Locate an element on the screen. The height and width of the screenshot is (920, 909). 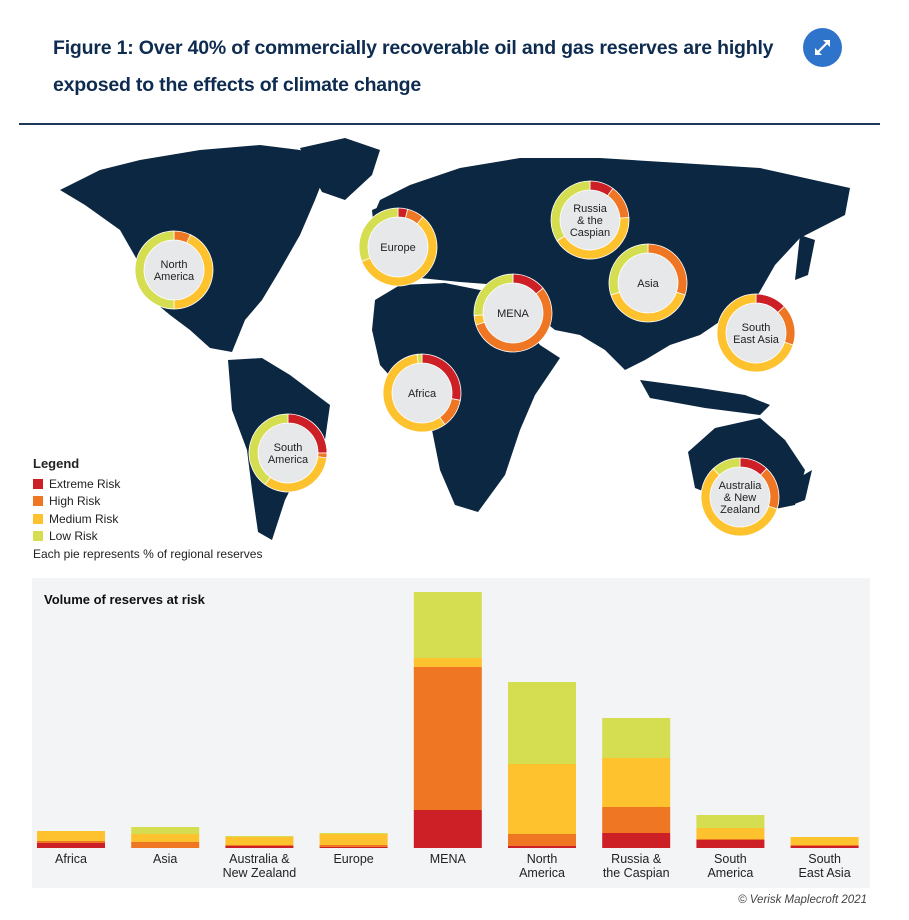
x-tick-label-line: Russia & is located at coordinates (636, 859).